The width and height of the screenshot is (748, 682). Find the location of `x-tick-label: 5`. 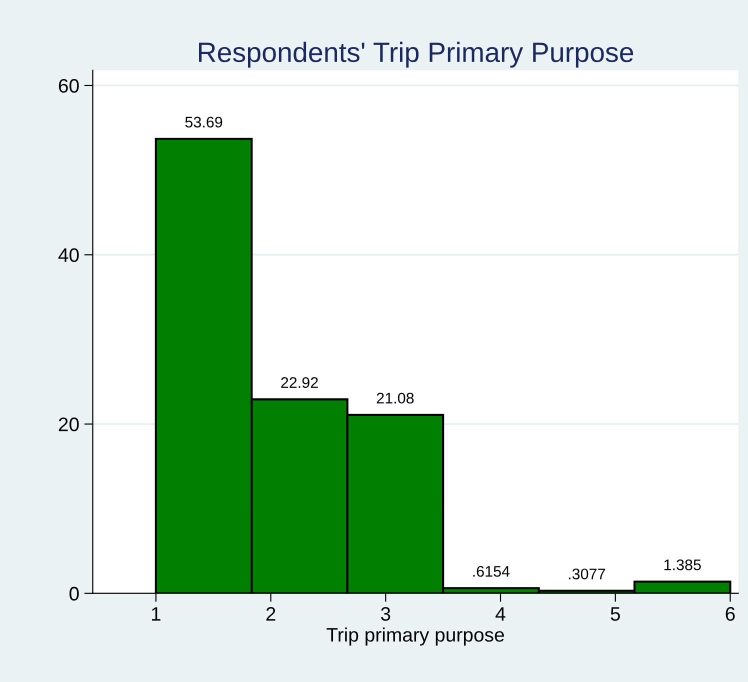

x-tick-label: 5 is located at coordinates (615, 614).